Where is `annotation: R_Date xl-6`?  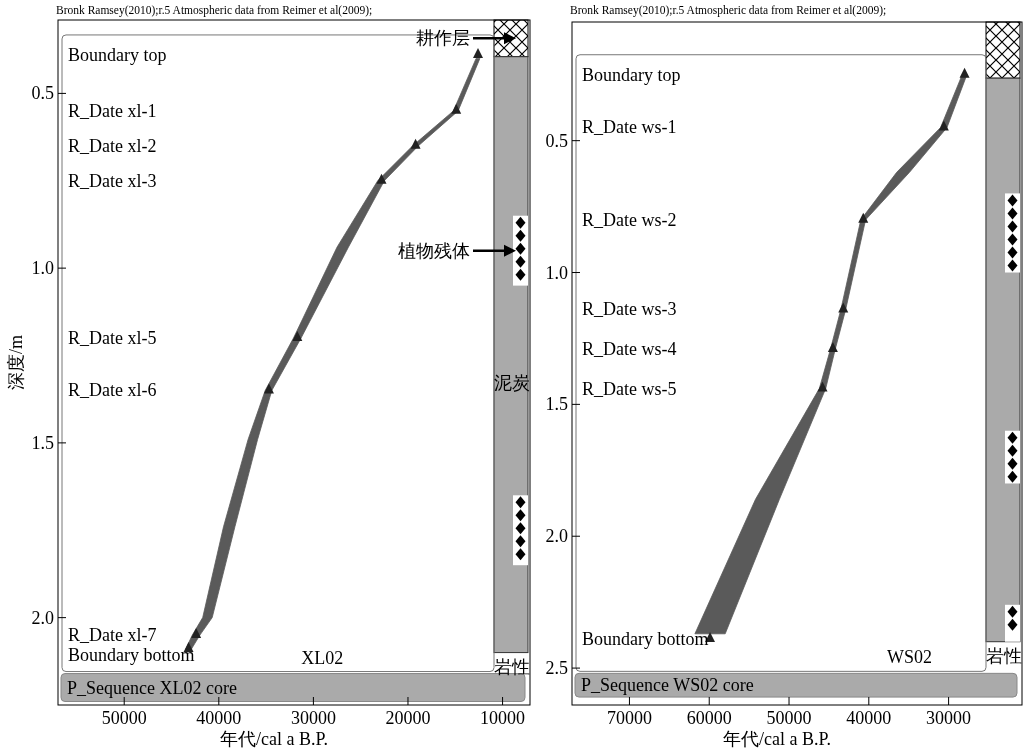
annotation: R_Date xl-6 is located at coordinates (112, 390).